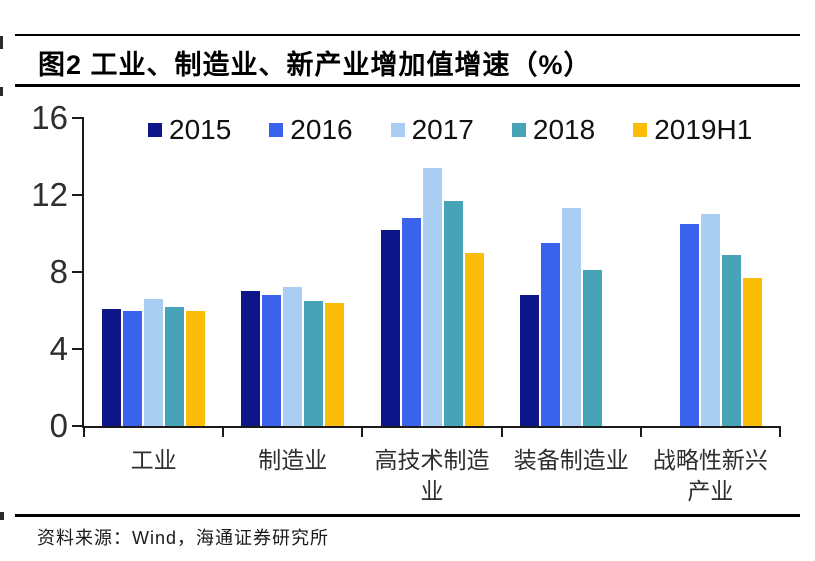 The width and height of the screenshot is (815, 561). Describe the element at coordinates (175, 366) in the screenshot. I see `bar-2018-工业` at that location.